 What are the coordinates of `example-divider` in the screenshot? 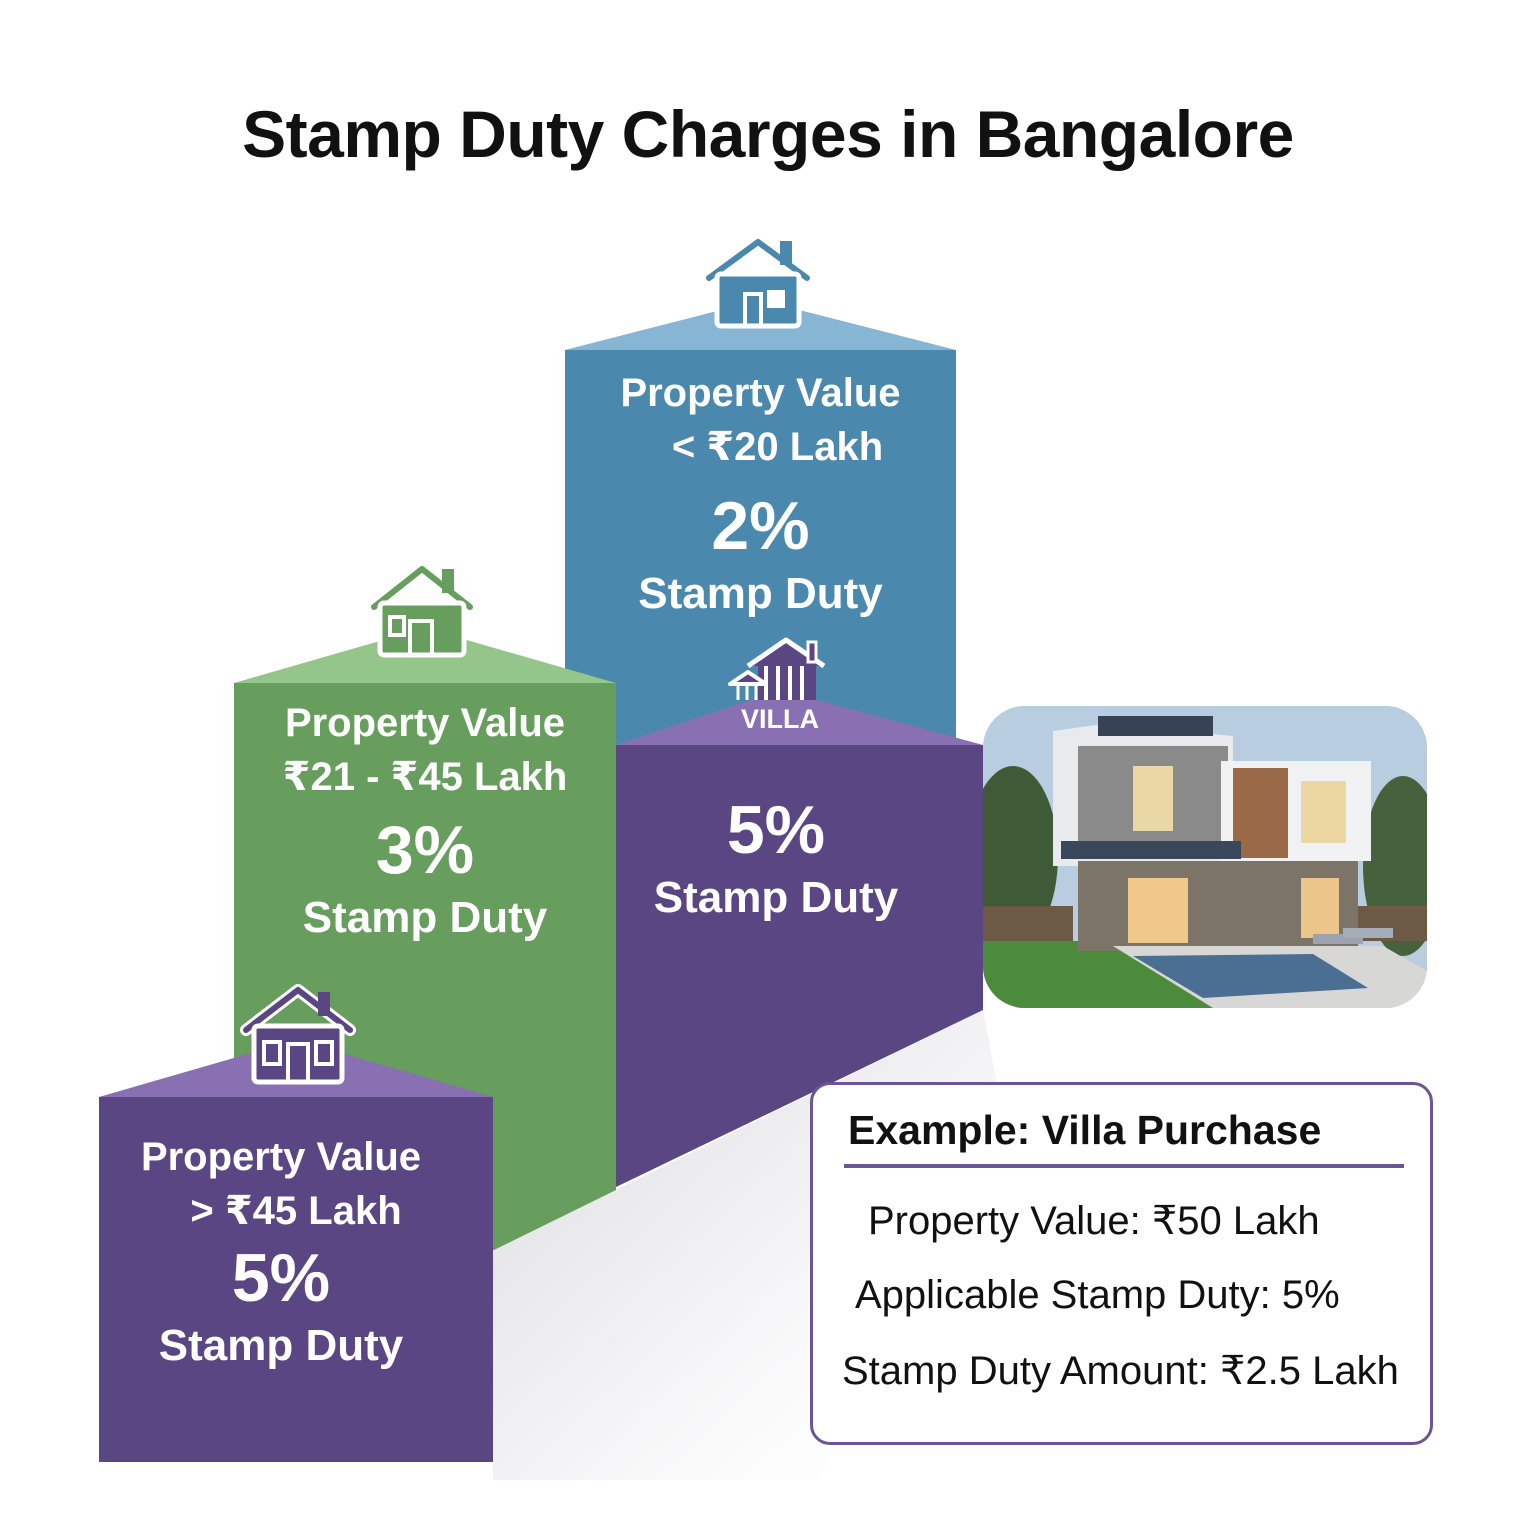 It's located at (1124, 1166).